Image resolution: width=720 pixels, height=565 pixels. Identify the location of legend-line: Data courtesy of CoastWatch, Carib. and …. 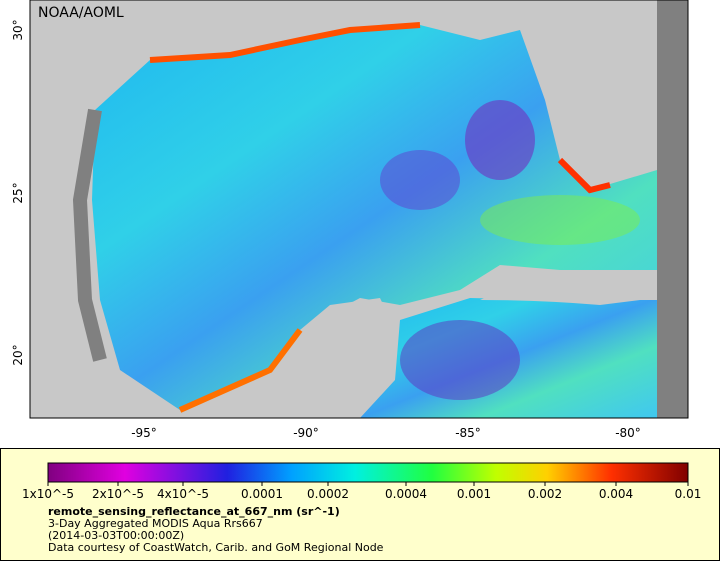
(216, 547).